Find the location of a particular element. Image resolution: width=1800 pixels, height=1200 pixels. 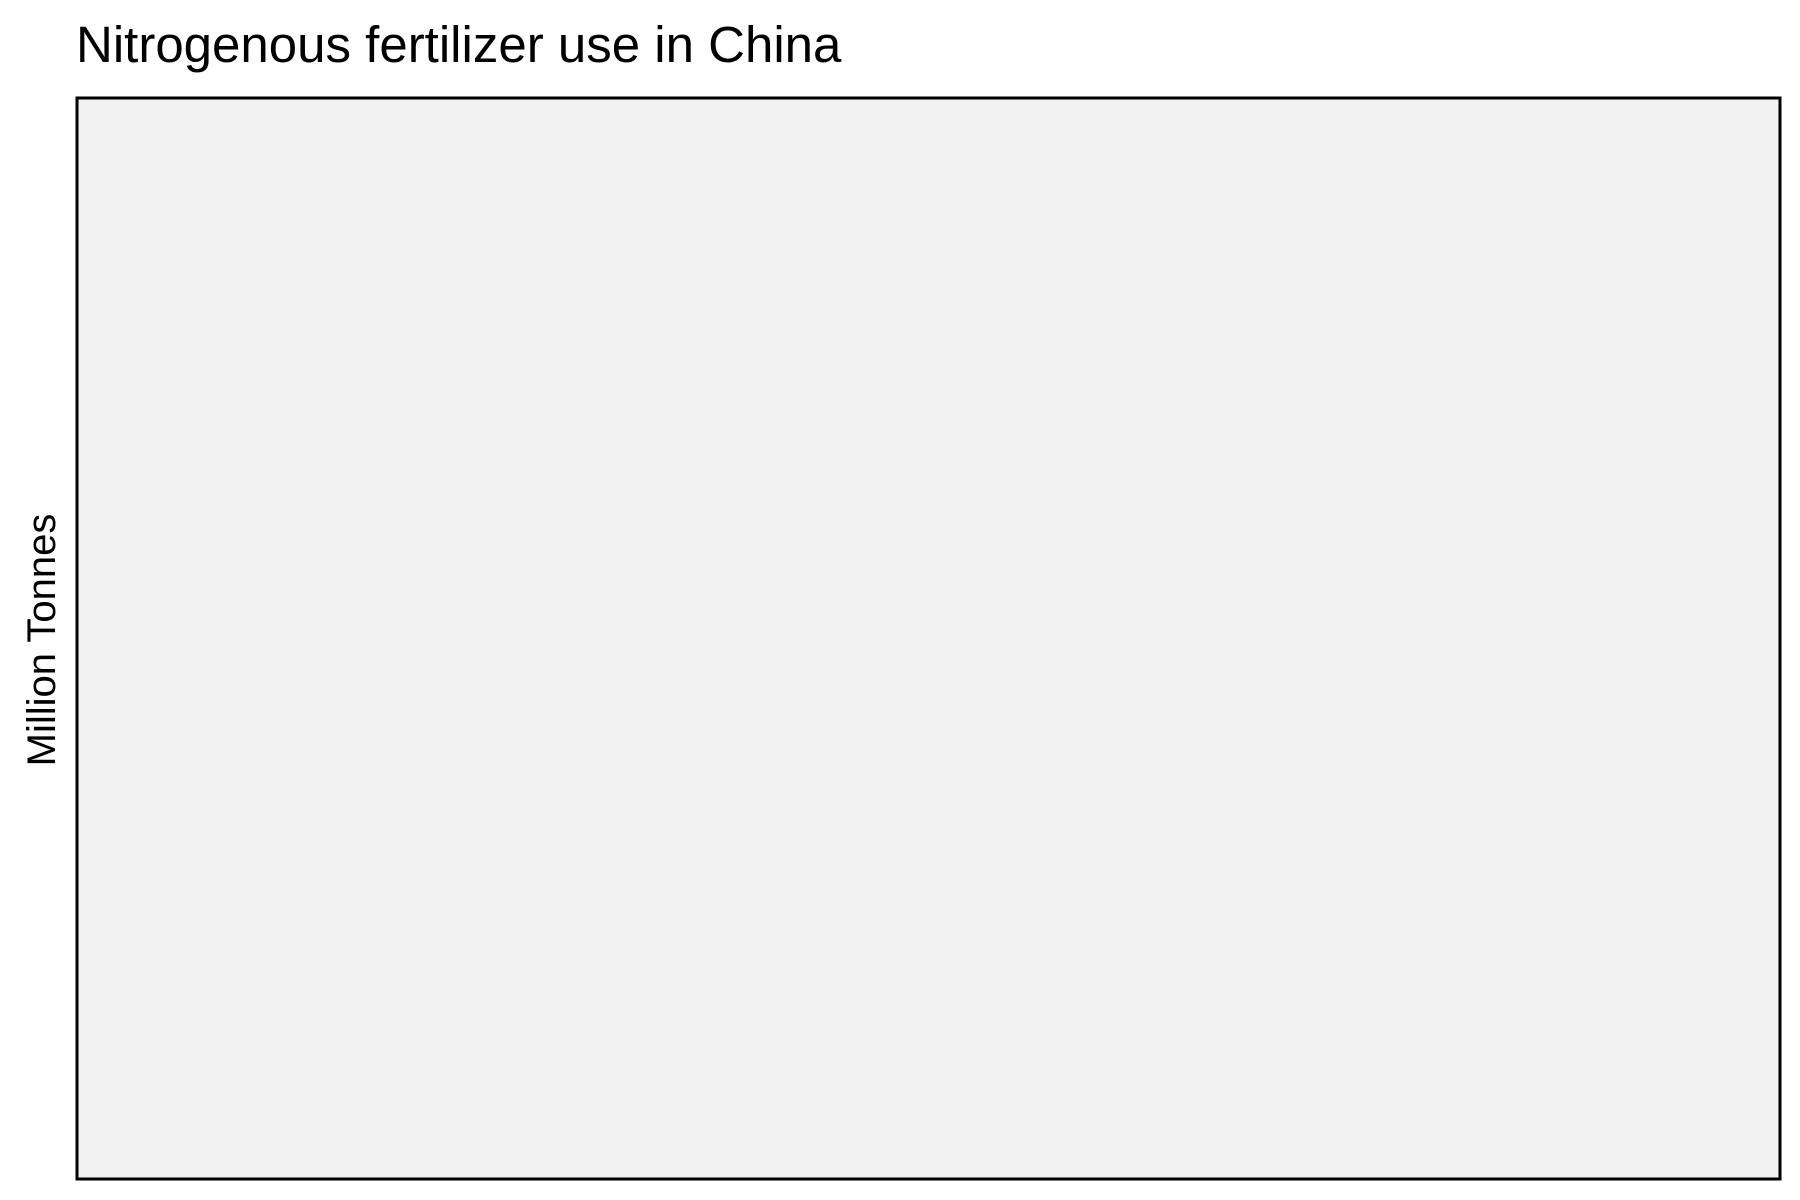

chart-title: Nitrogenous fertilizer use in China is located at coordinates (459, 44).